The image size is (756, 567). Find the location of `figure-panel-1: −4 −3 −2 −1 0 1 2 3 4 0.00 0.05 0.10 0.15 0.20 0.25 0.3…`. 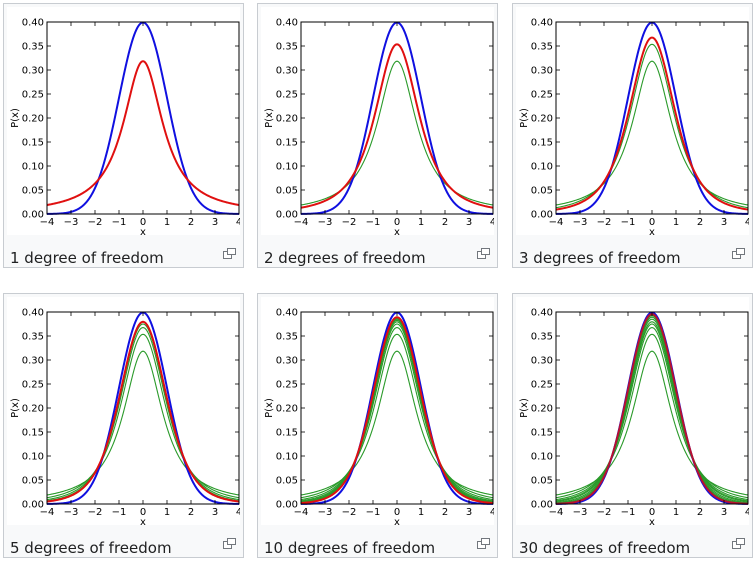

figure-panel-1: −4 −3 −2 −1 0 1 2 3 4 0.00 0.05 0.10 0.15 0.20 0.25 0.3… is located at coordinates (123, 135).